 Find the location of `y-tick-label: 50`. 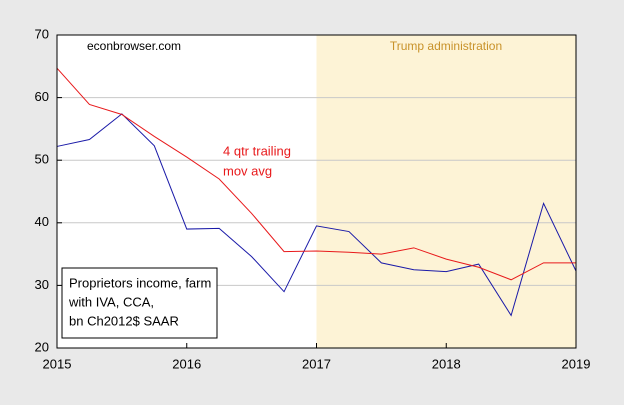

y-tick-label: 50 is located at coordinates (42, 159).